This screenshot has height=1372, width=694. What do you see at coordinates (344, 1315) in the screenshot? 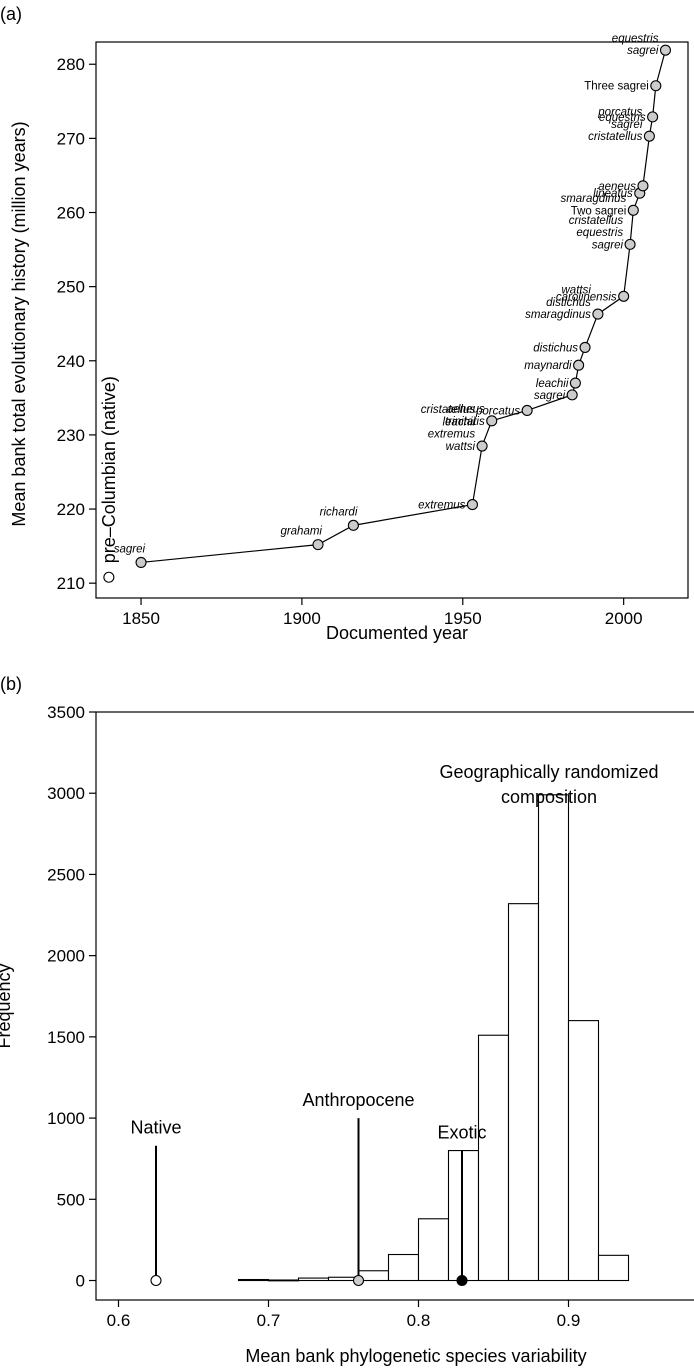
I see `panel-b-x-axis: 0.6 0.7 0.8 0.9` at bounding box center [344, 1315].